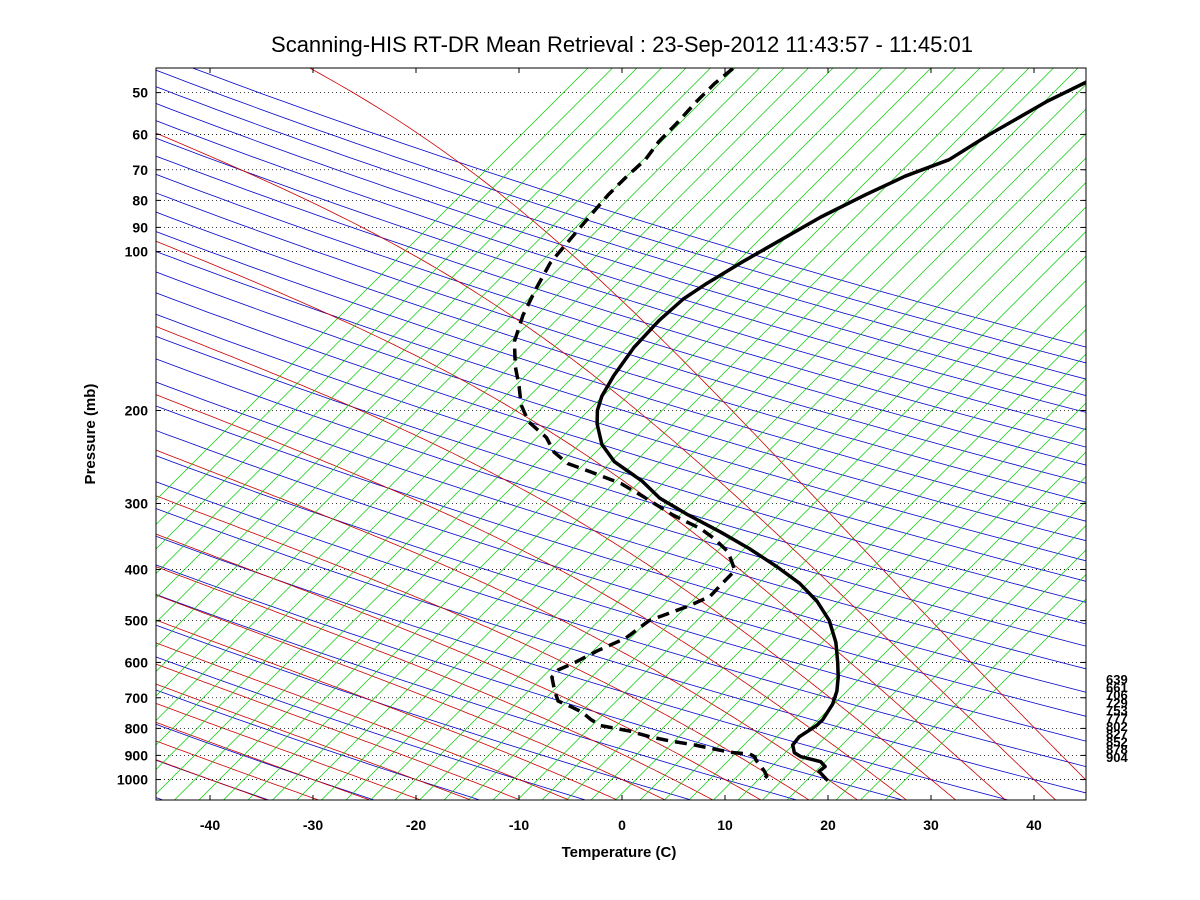 The image size is (1200, 900). What do you see at coordinates (90, 434) in the screenshot?
I see `y-axis-label: Pressure (mb)` at bounding box center [90, 434].